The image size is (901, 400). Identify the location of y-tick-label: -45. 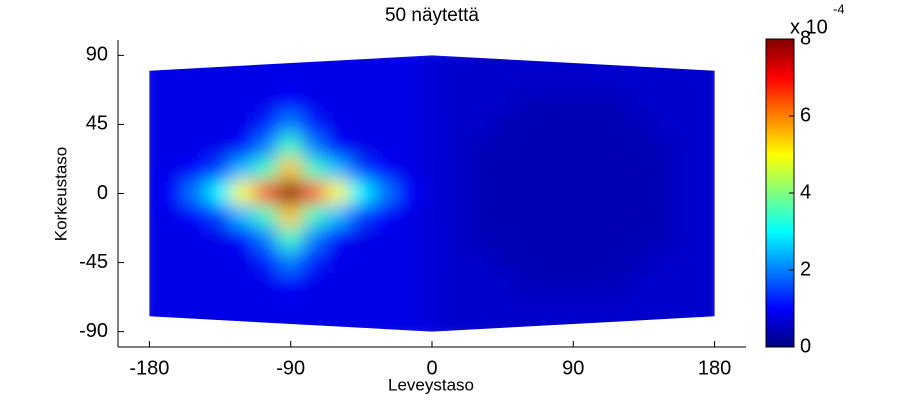
(93, 262).